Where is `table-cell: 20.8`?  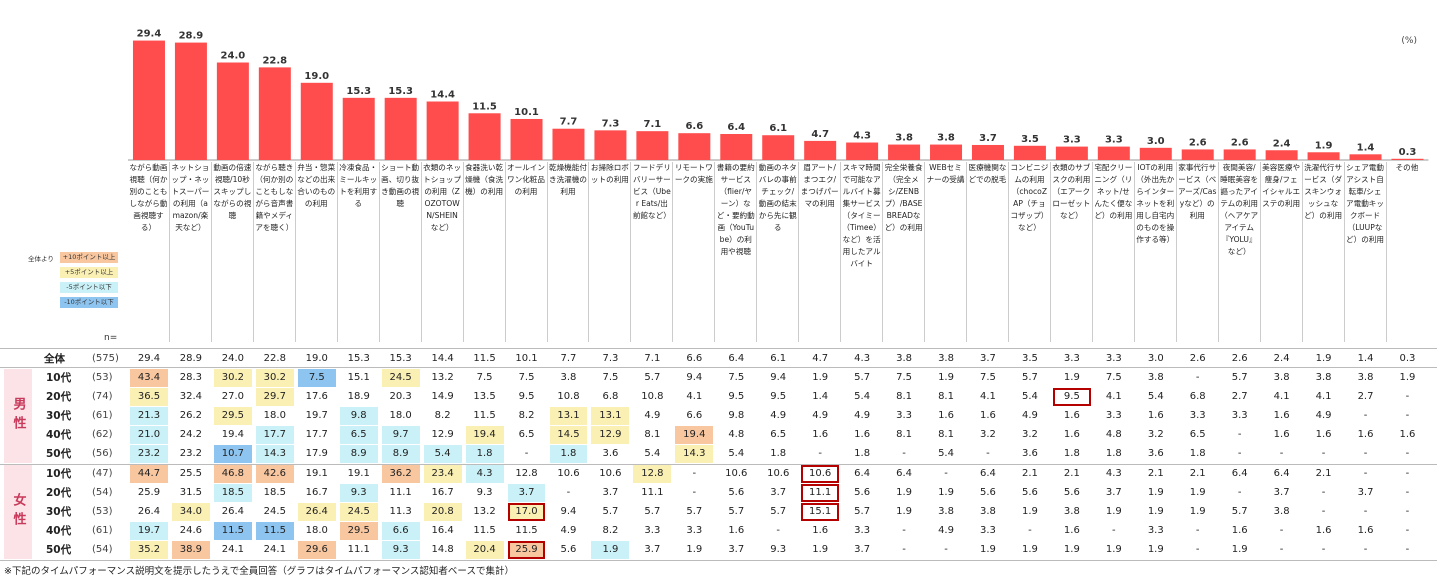 table-cell: 20.8 is located at coordinates (442, 512).